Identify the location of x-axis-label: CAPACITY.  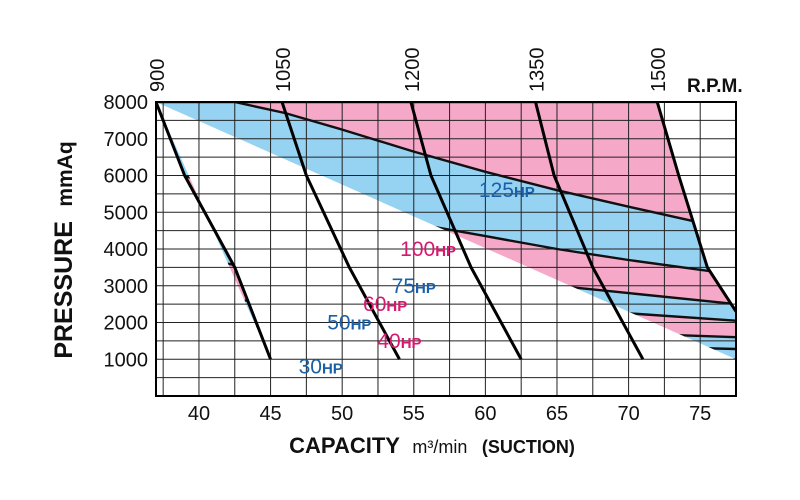
(344, 445).